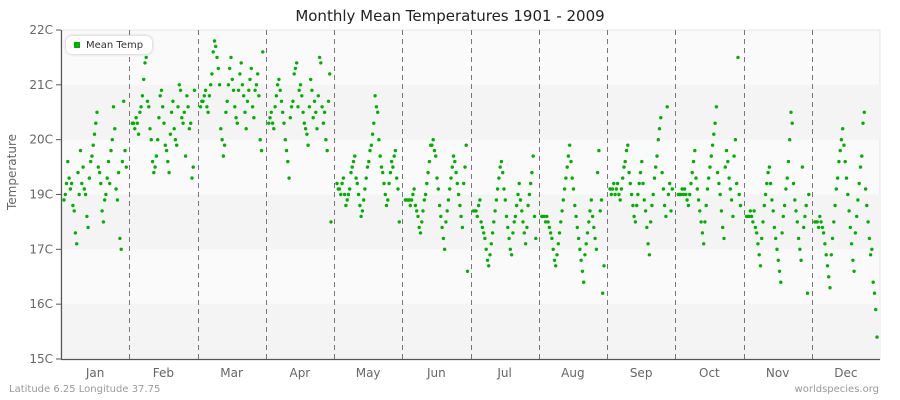 The height and width of the screenshot is (400, 900). Describe the element at coordinates (836, 389) in the screenshot. I see `source-caption: worldspecies.org` at that location.